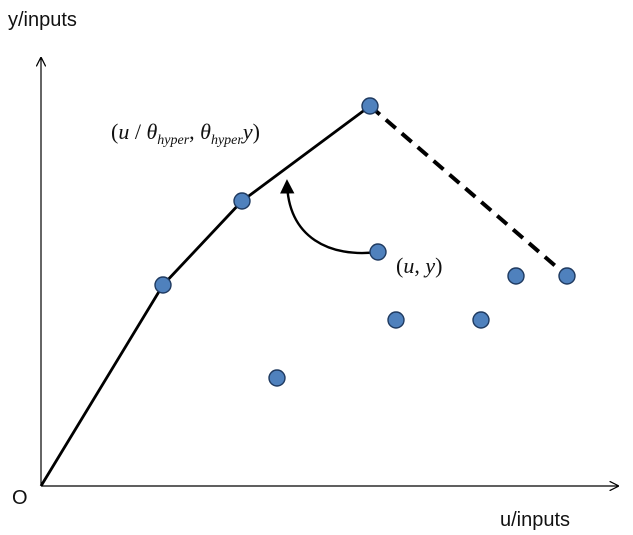 This screenshot has width=633, height=535. What do you see at coordinates (419, 265) in the screenshot?
I see `original-point-label: (u, y)` at bounding box center [419, 265].